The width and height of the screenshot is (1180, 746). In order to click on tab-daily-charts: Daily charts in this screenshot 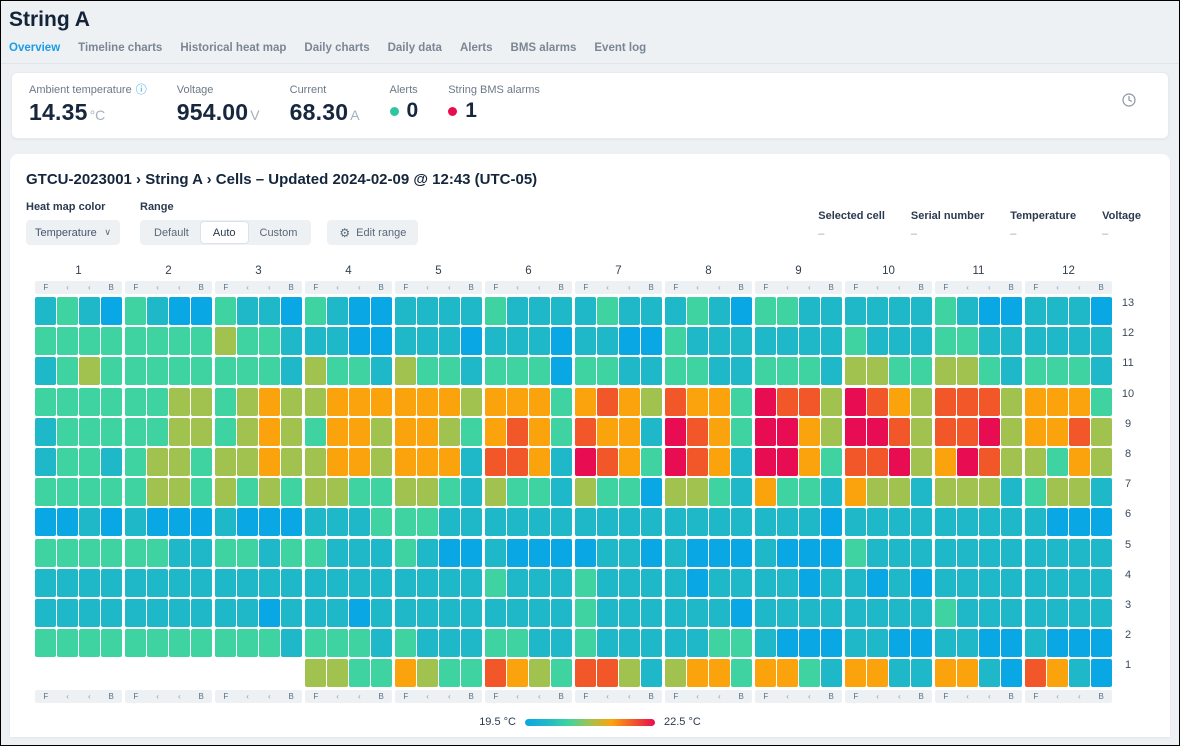, I will do `click(337, 48)`.